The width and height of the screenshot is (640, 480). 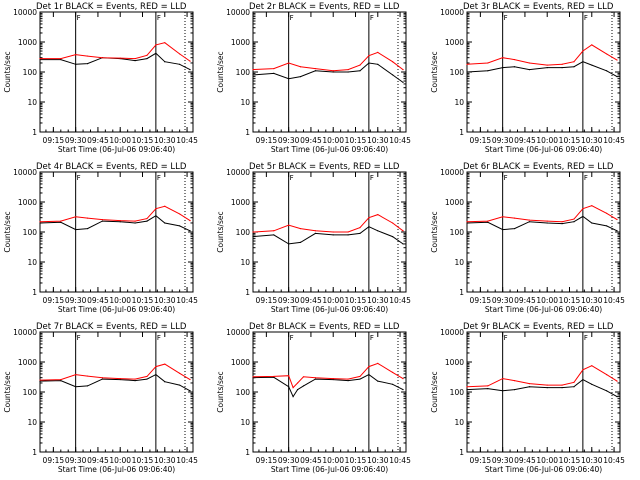 What do you see at coordinates (34, 132) in the screenshot?
I see `y-tick-label: 1` at bounding box center [34, 132].